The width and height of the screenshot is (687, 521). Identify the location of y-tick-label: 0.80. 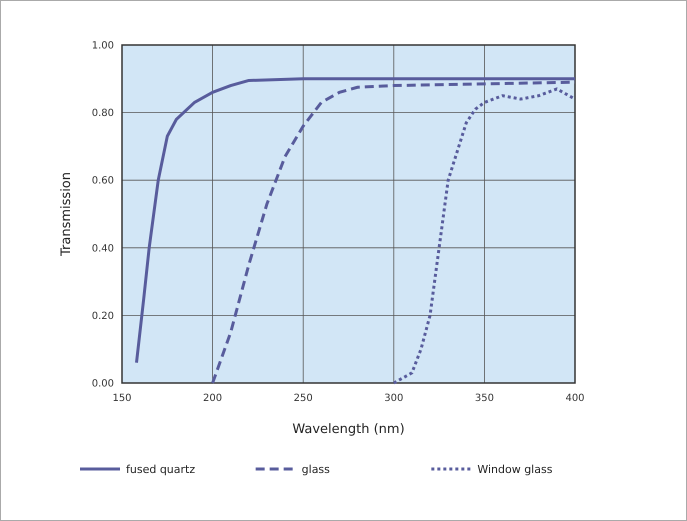
(103, 114).